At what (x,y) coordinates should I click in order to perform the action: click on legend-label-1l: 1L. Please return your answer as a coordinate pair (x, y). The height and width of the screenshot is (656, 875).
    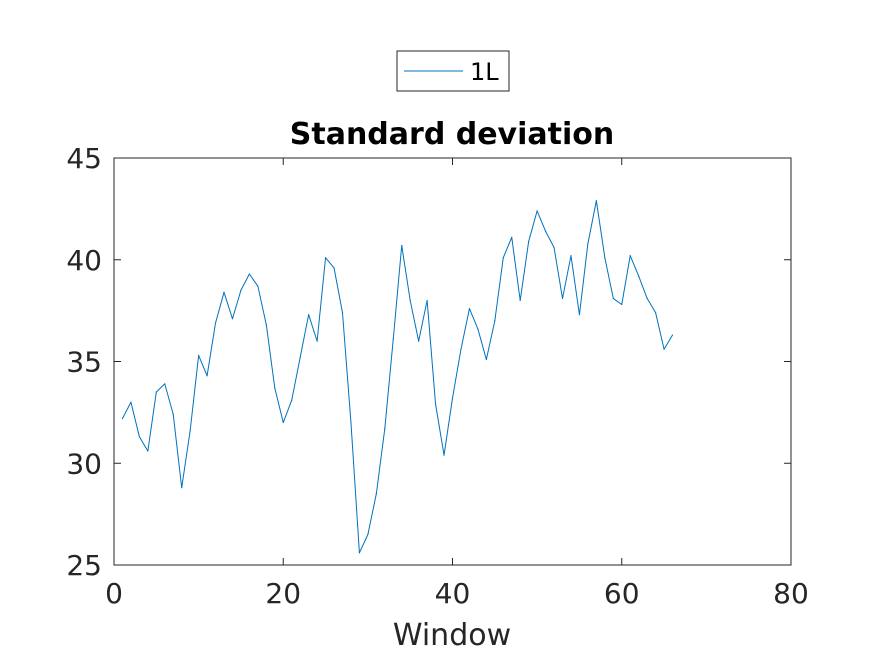
    Looking at the image, I should click on (484, 72).